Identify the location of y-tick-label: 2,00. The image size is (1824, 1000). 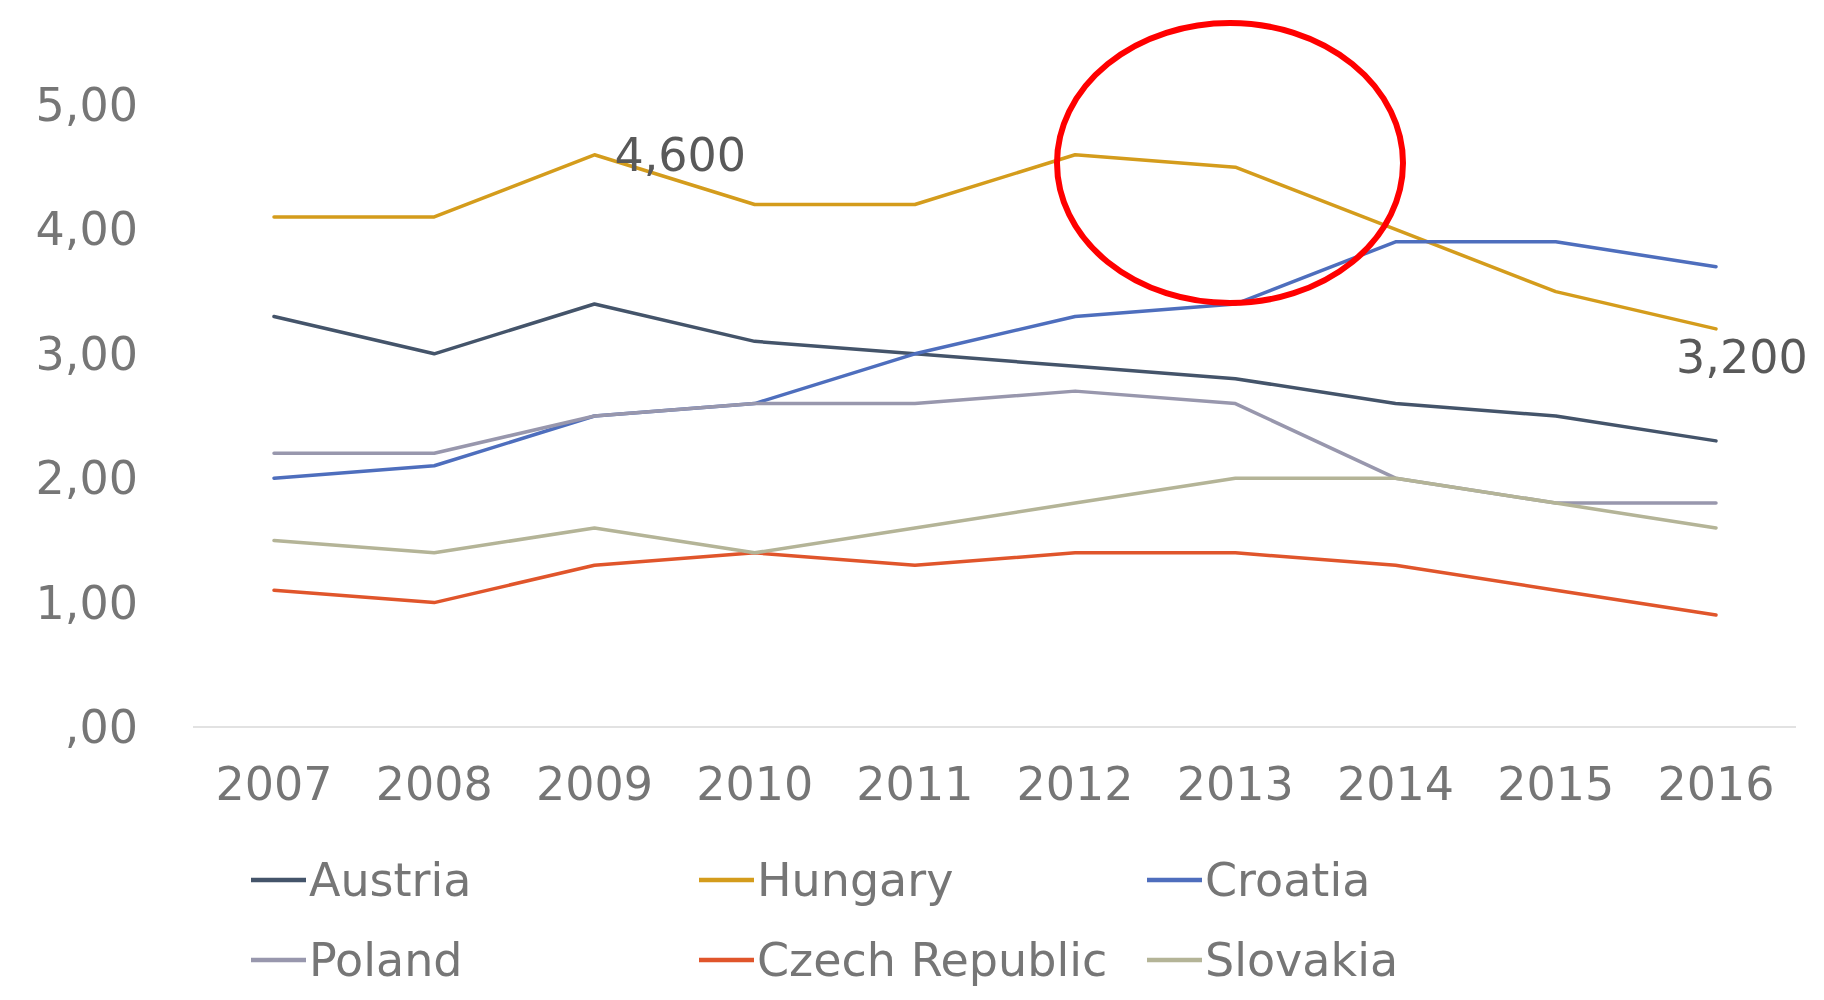
(86, 478).